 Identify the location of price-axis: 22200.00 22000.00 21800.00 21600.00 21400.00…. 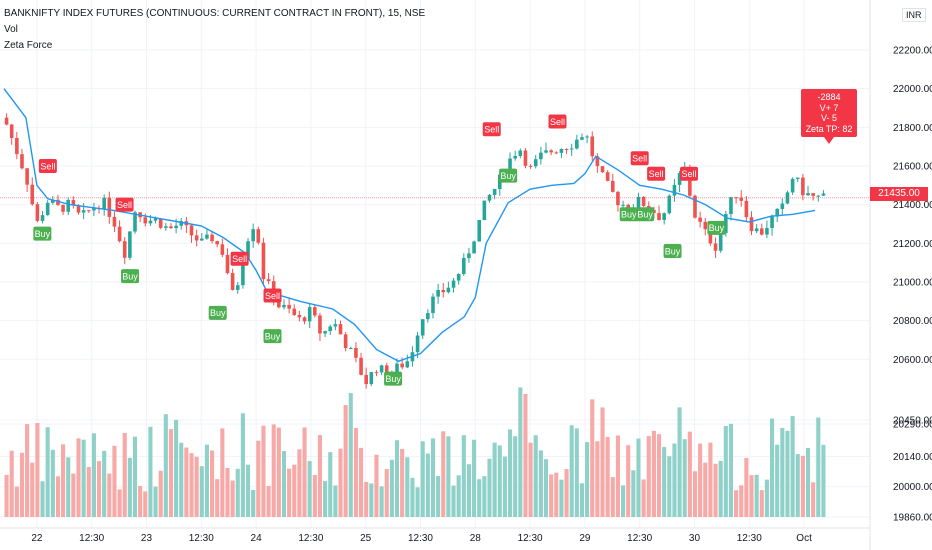
(912, 285).